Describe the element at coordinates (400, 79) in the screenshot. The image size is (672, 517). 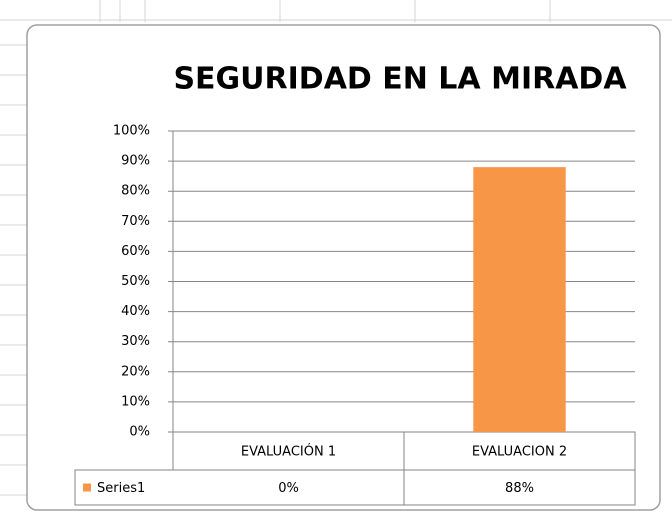
I see `chart-title: SEGURIDAD EN LA MIRADA` at that location.